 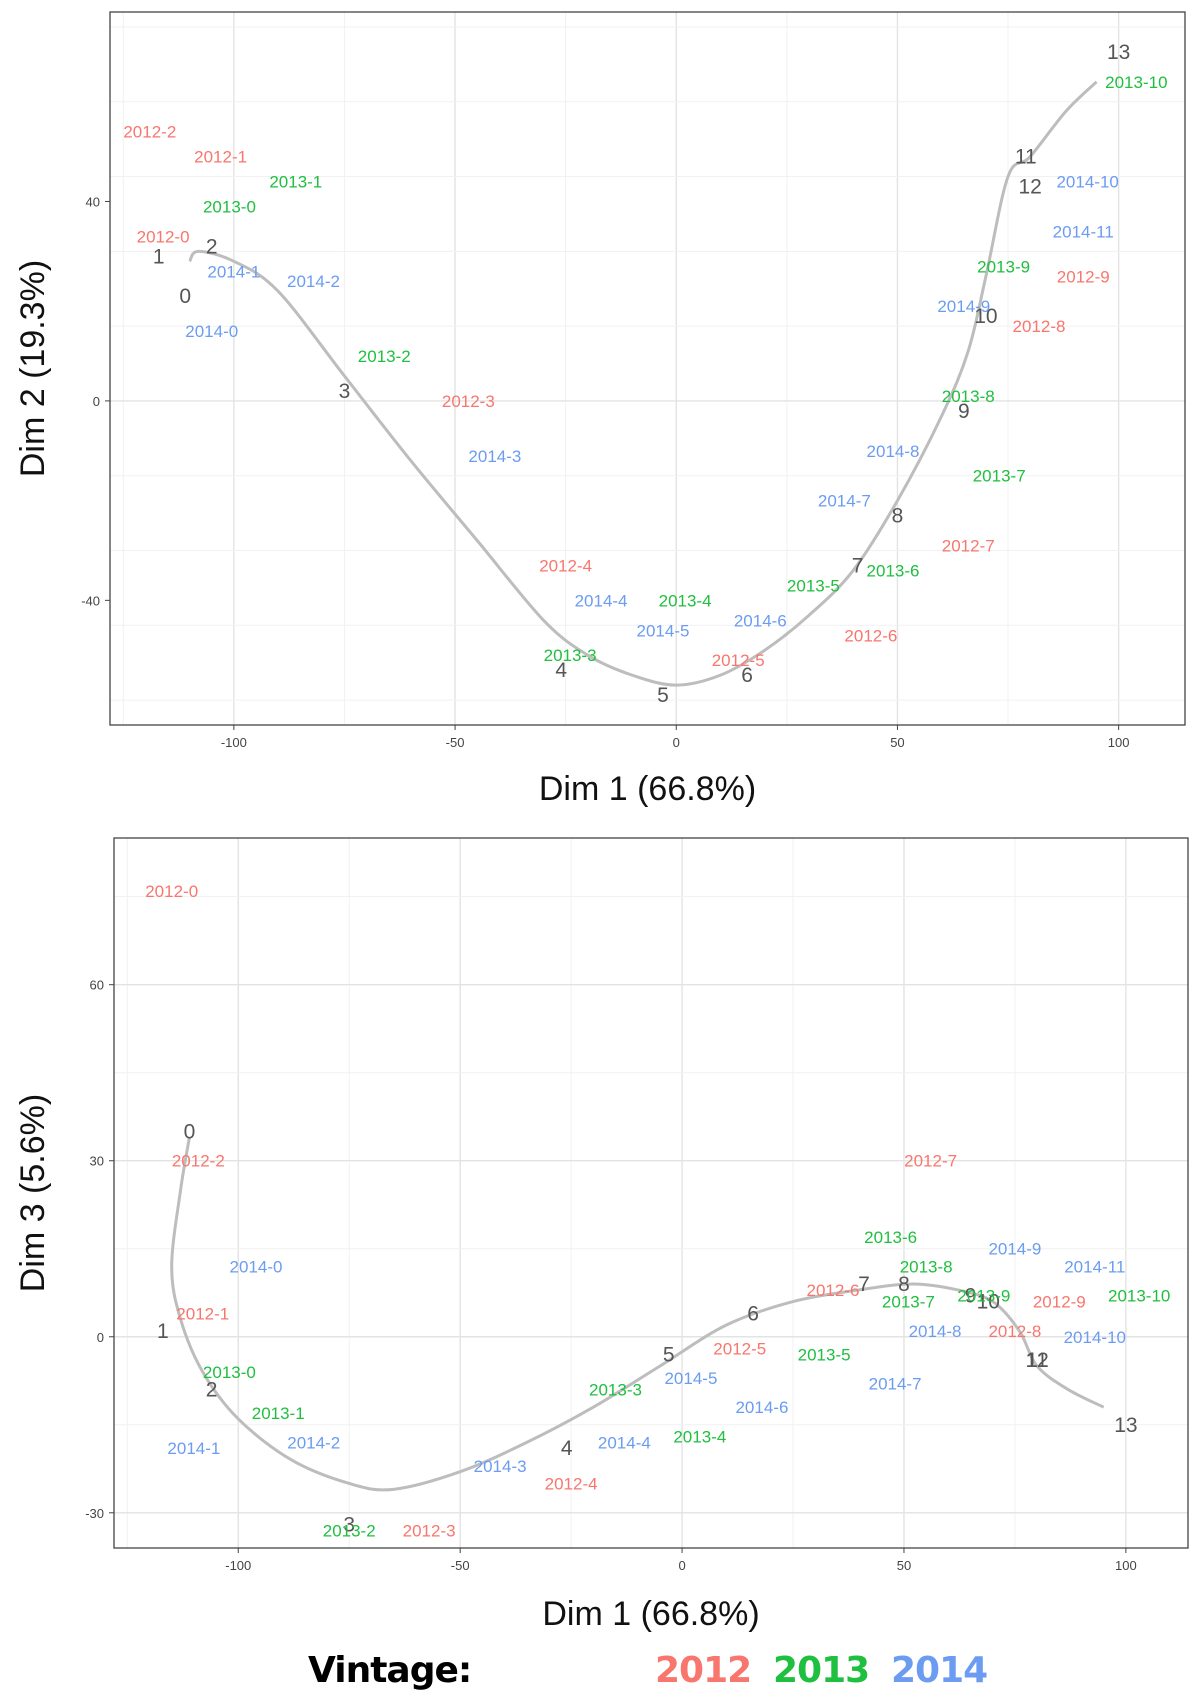 I want to click on y-axis-label: Dim 3 (5.6%), so click(x=33, y=1193).